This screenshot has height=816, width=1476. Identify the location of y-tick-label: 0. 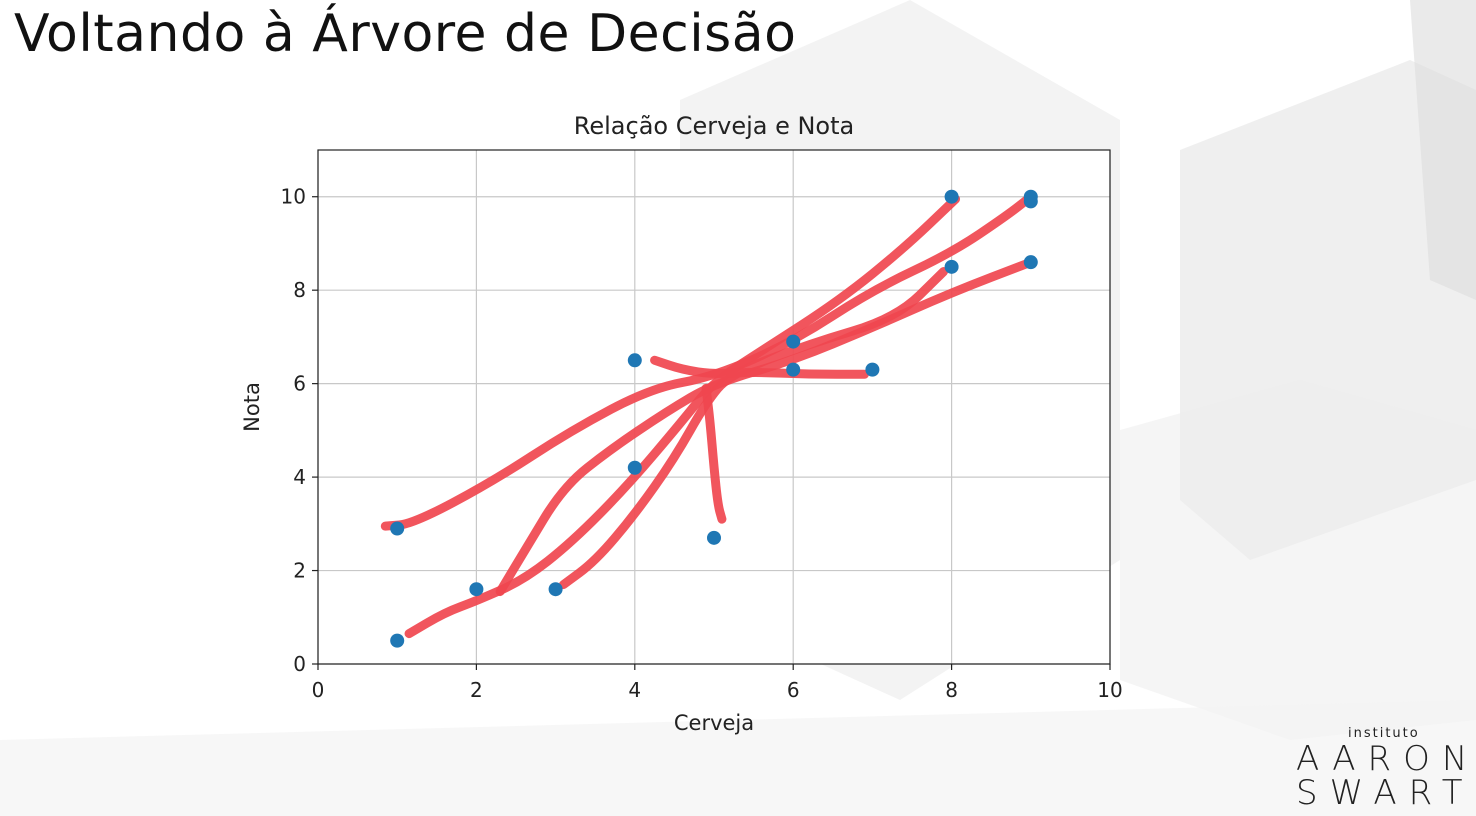
(299, 664).